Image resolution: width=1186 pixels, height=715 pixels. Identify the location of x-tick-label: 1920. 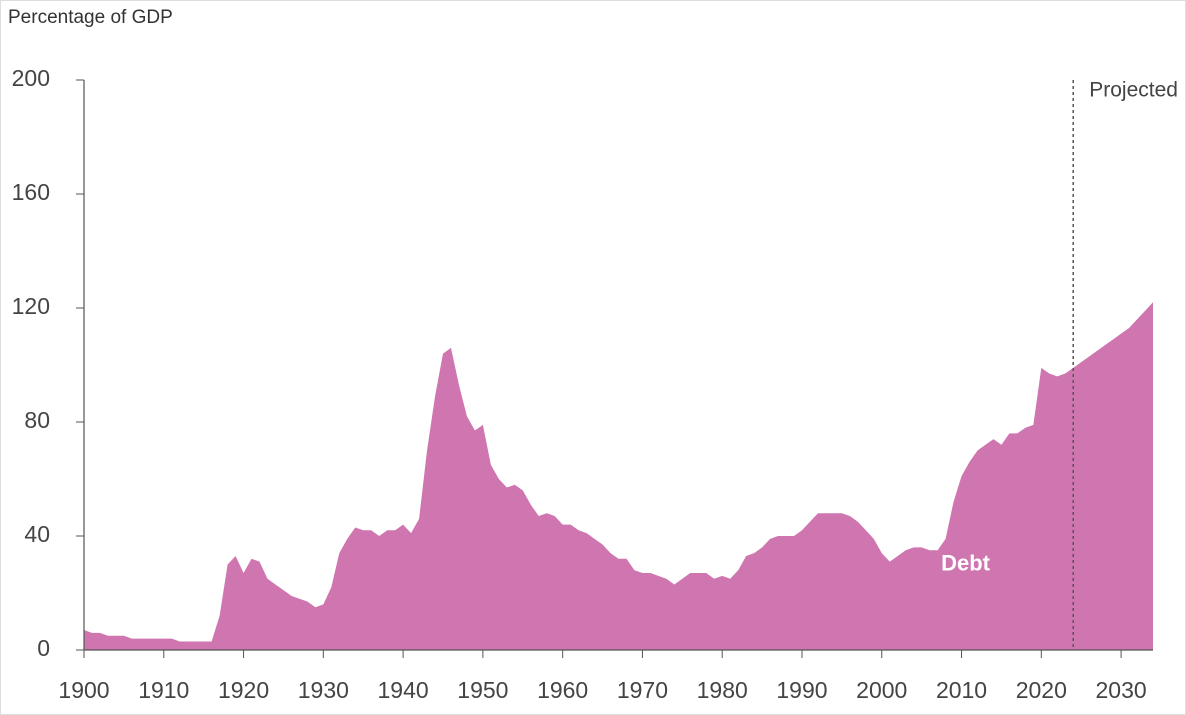
(243, 690).